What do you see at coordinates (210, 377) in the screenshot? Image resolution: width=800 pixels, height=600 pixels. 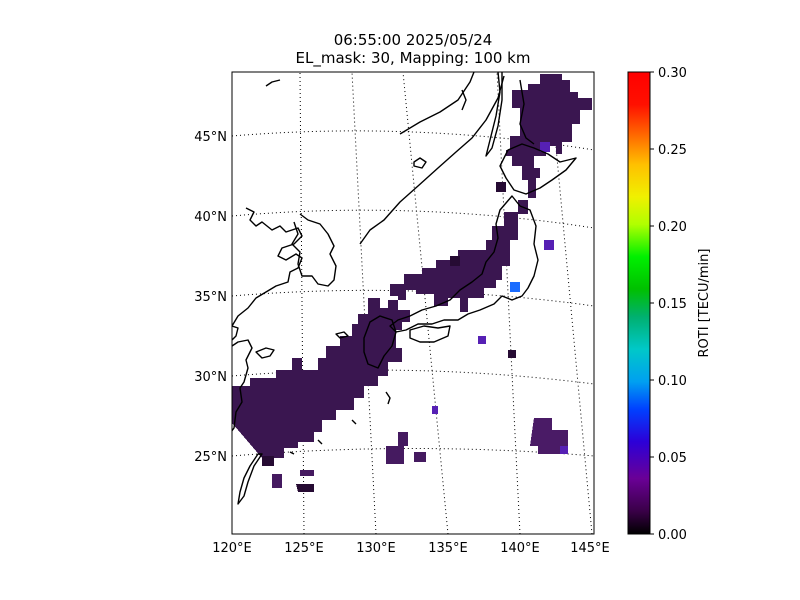 I see `lat-label-30: 30°N` at bounding box center [210, 377].